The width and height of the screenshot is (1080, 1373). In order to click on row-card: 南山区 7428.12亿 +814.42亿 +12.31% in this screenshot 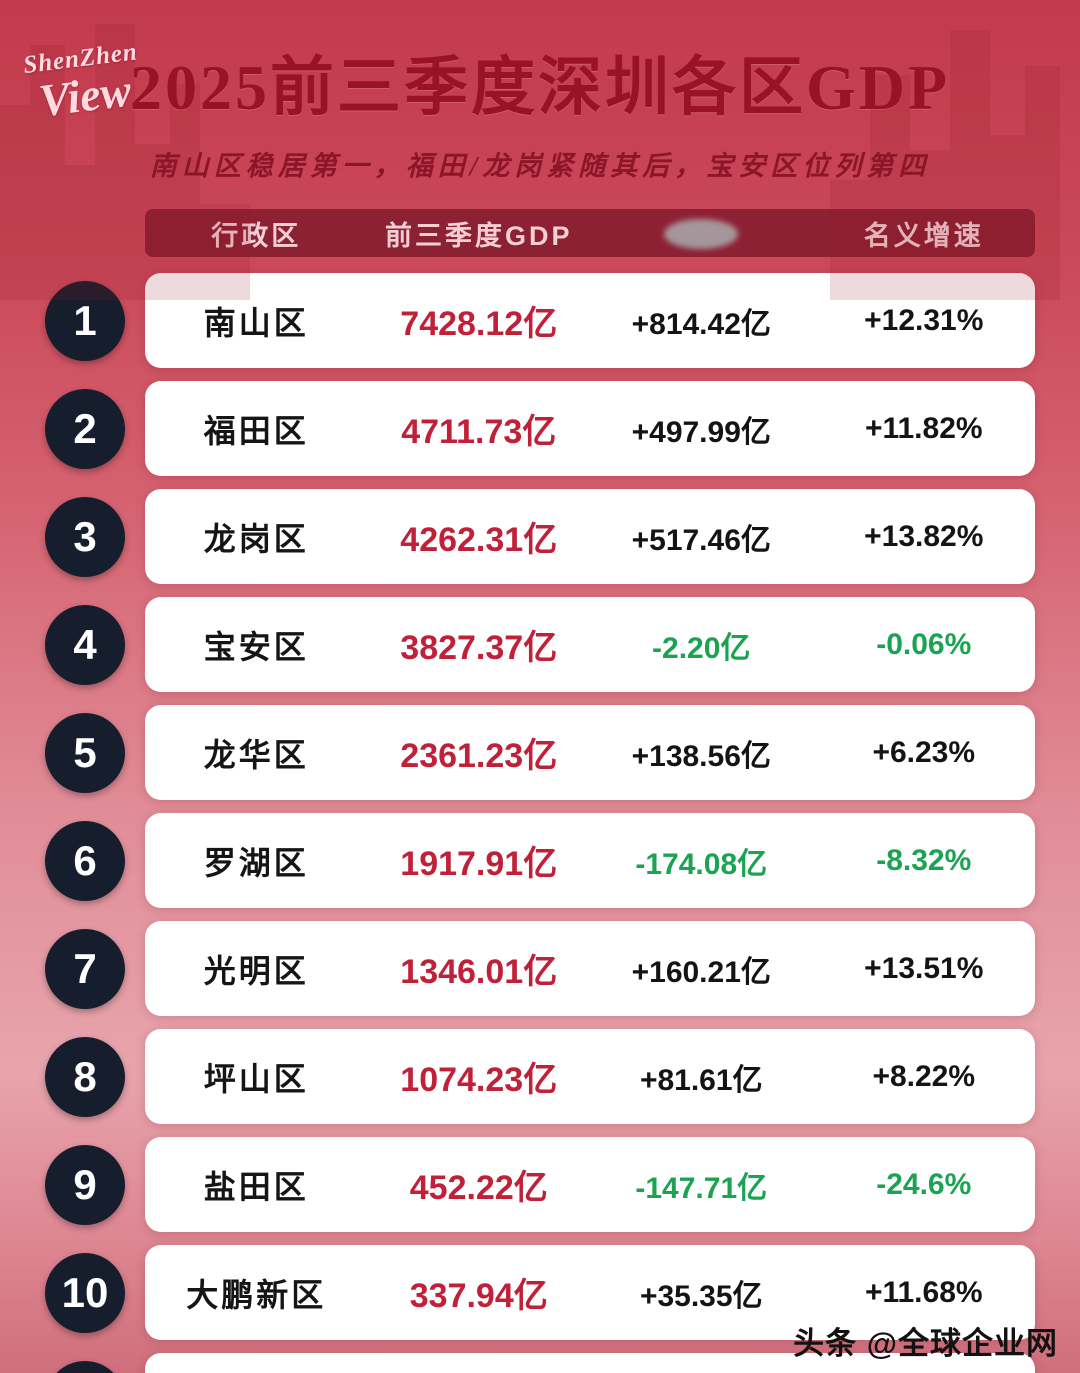, I will do `click(590, 320)`.